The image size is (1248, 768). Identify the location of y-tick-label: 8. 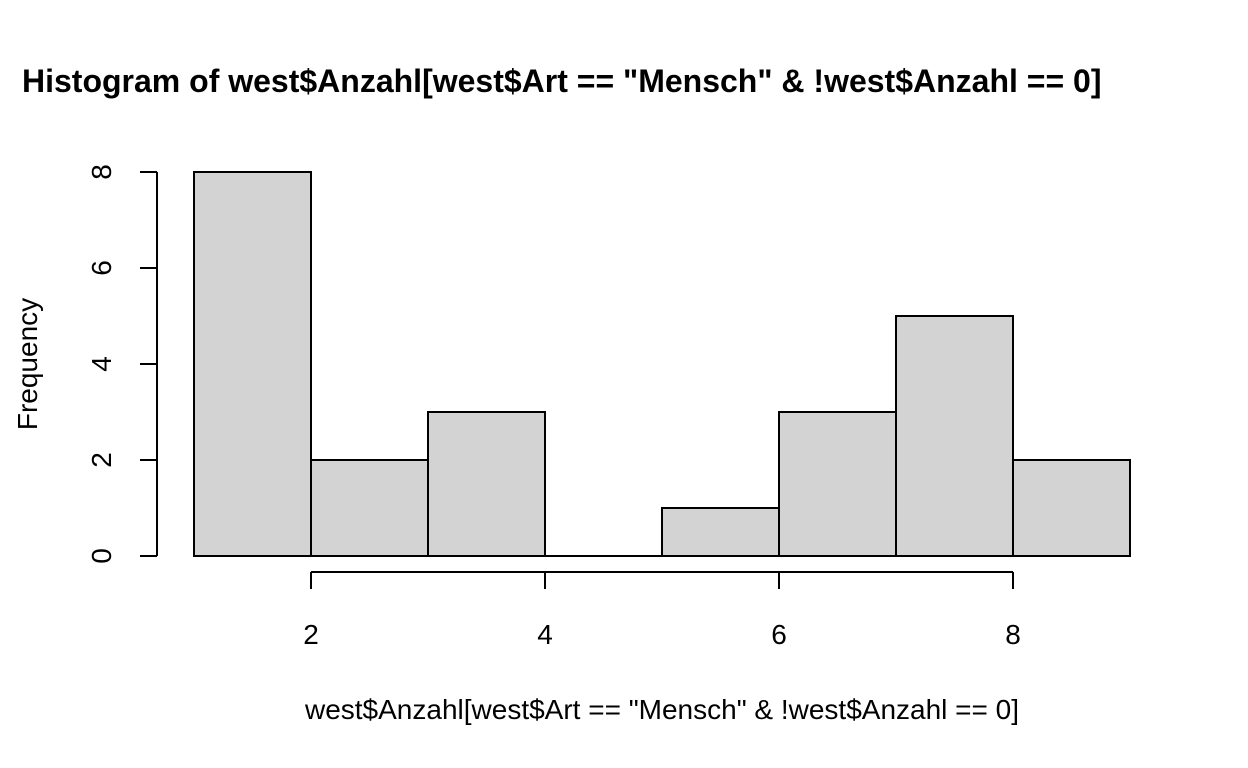
(101, 172).